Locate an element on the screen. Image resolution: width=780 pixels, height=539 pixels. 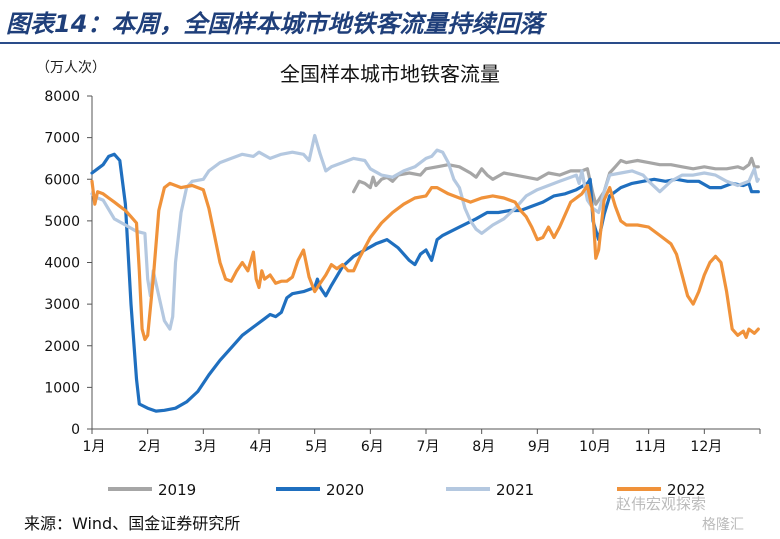
x-tick-label: 9月 is located at coordinates (539, 447).